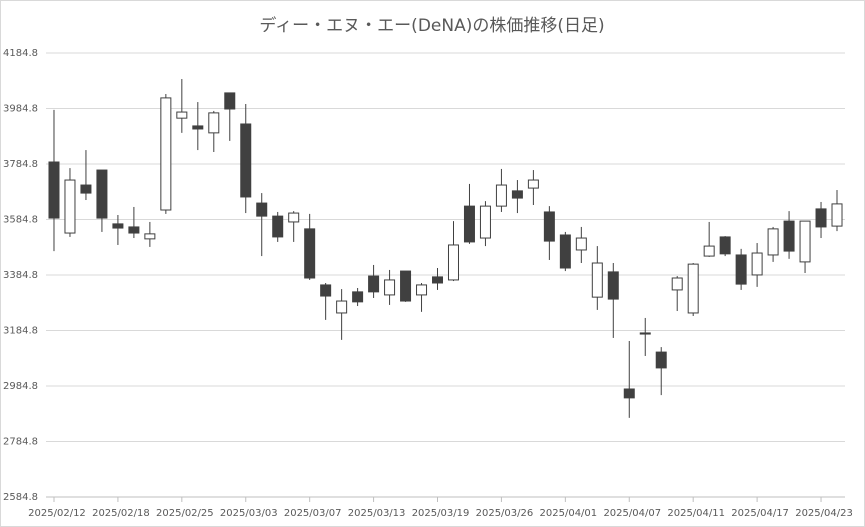  I want to click on y-tick-label: 3184.8, so click(20, 331).